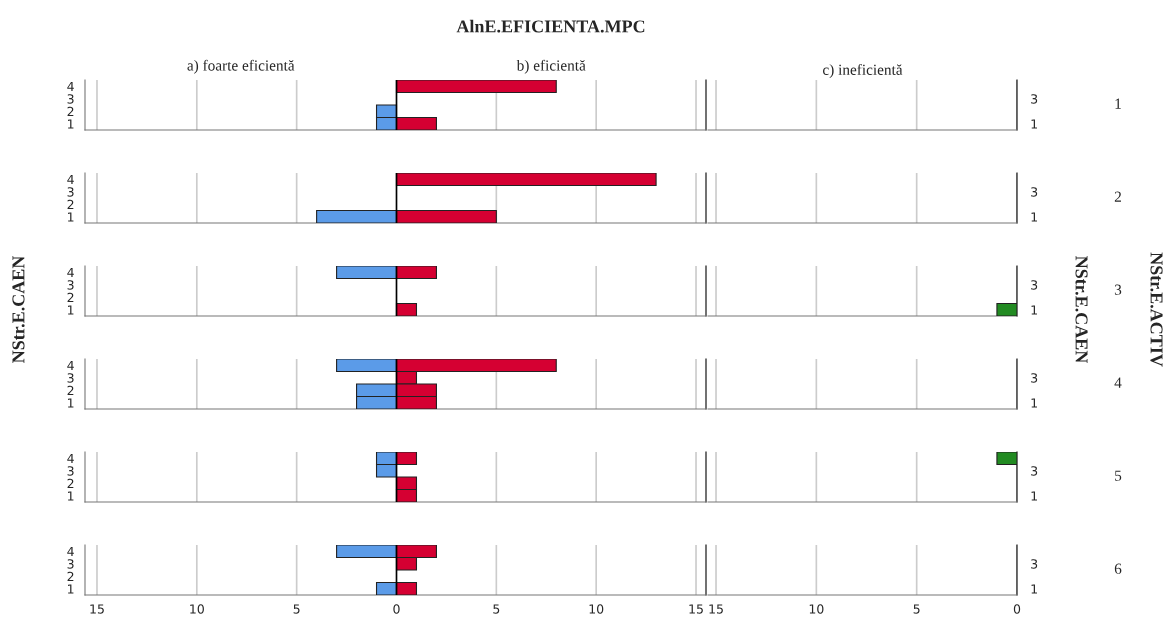 This screenshot has height=619, width=1168. Describe the element at coordinates (1118, 289) in the screenshot. I see `text: 3` at that location.